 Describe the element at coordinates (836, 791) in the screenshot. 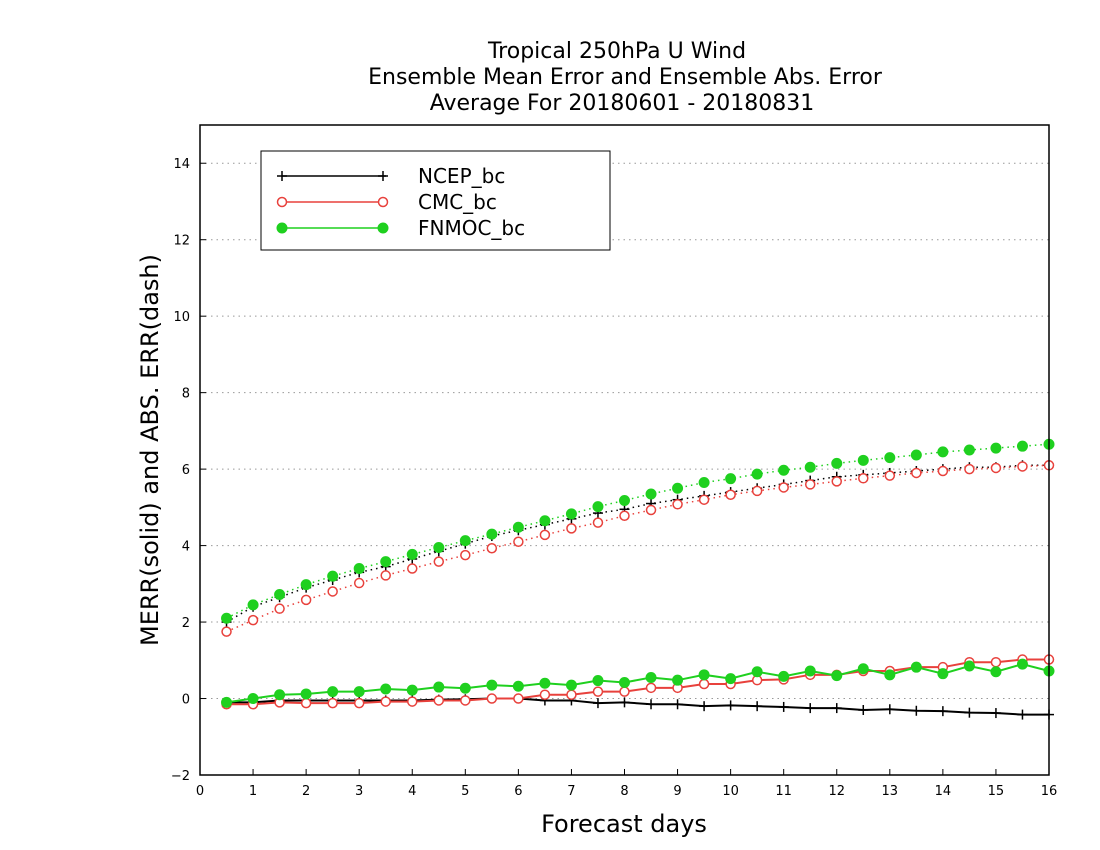

I see `x-tick-label: 12` at that location.